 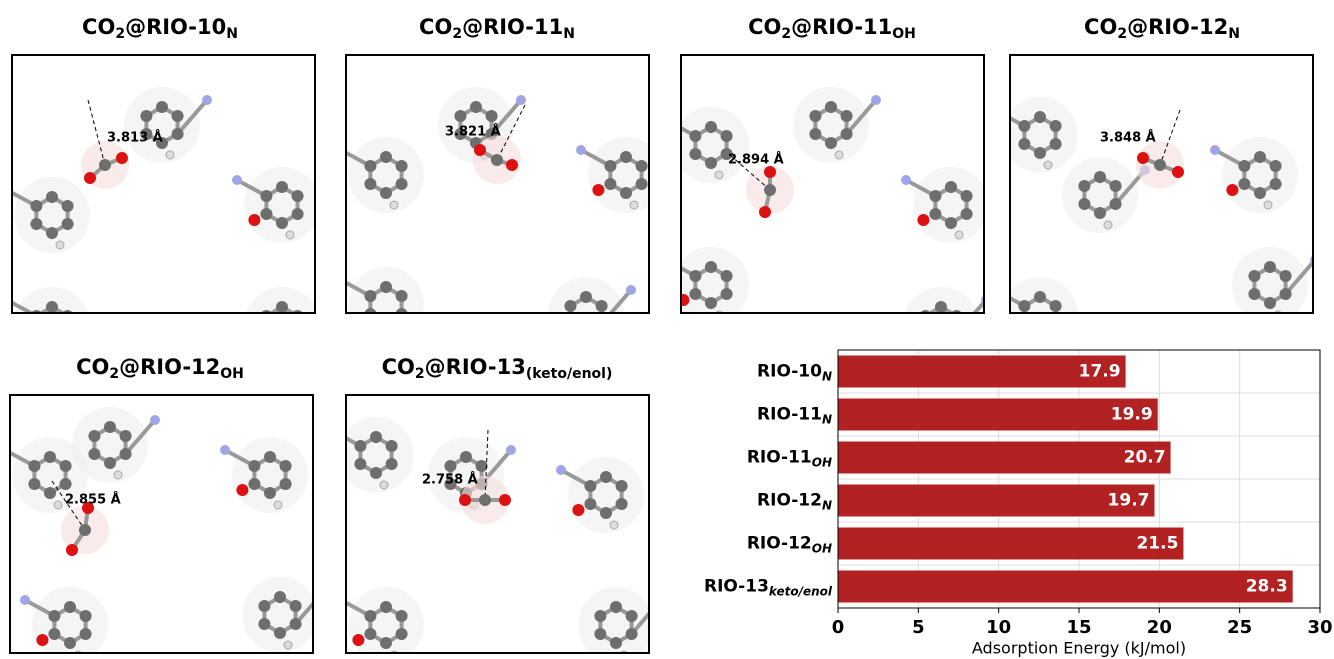 I want to click on title-part: @RIO-12, so click(x=169, y=367).